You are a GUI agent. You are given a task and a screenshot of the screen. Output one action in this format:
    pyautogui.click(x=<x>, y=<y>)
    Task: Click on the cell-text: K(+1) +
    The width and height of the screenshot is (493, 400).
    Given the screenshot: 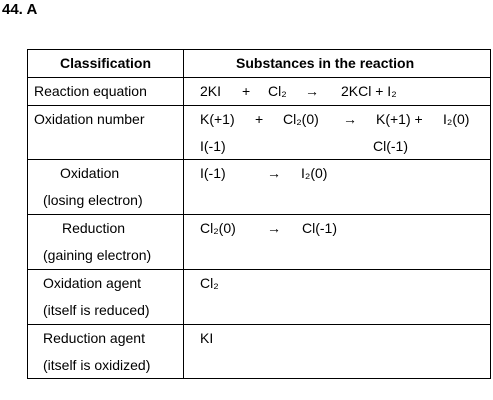 What is the action you would take?
    pyautogui.click(x=399, y=119)
    